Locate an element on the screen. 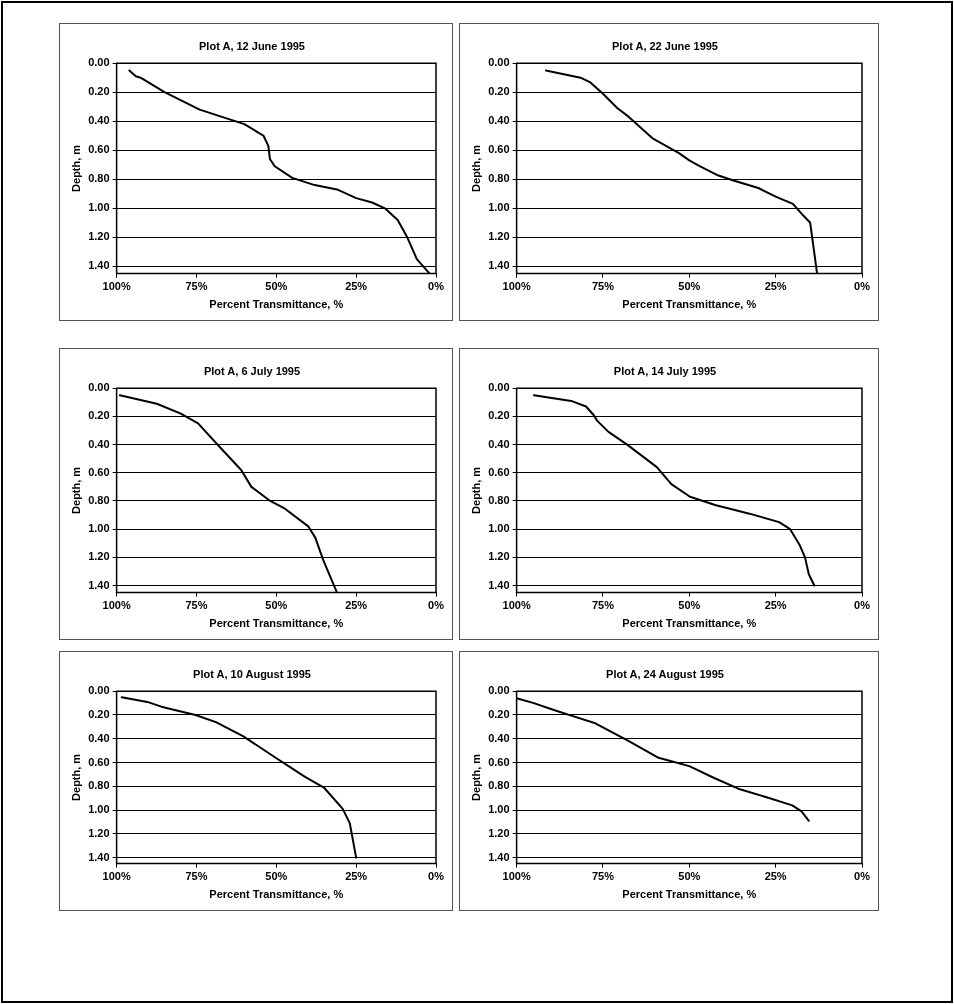  chart-title: Plot A, 22 June 1995 is located at coordinates (665, 45).